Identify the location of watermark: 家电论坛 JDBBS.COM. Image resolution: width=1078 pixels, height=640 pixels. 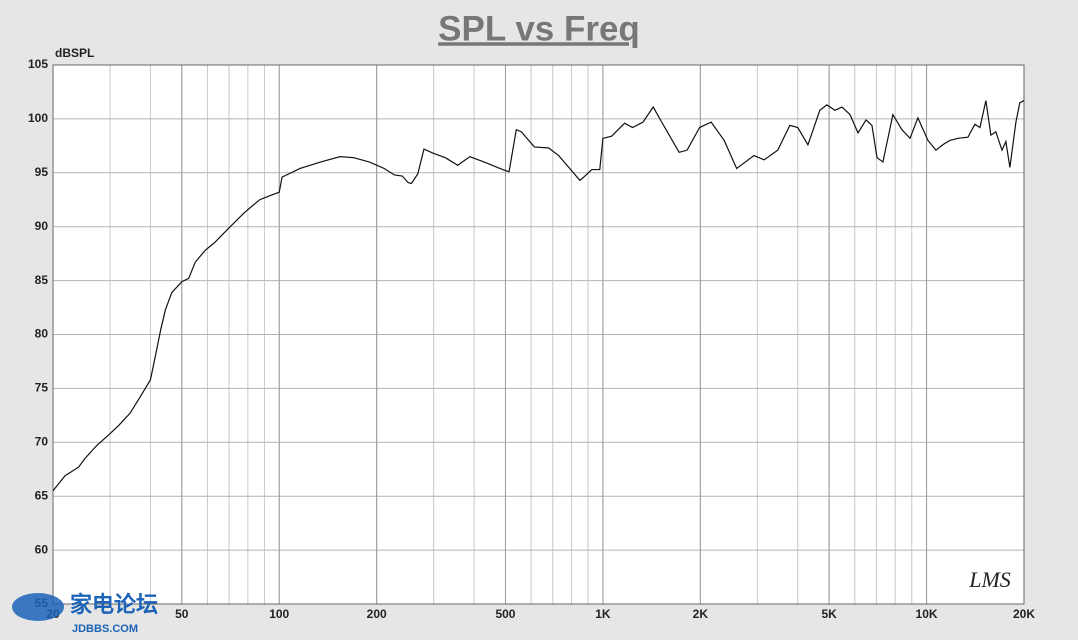
(85, 613).